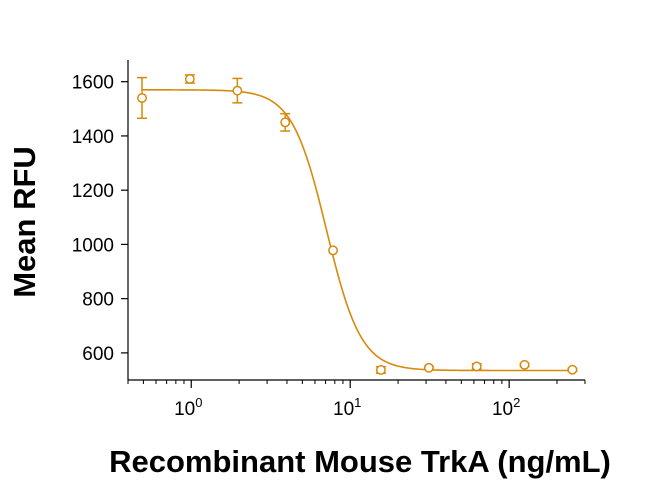  I want to click on y-axis-title: Mean RFU, so click(24, 222).